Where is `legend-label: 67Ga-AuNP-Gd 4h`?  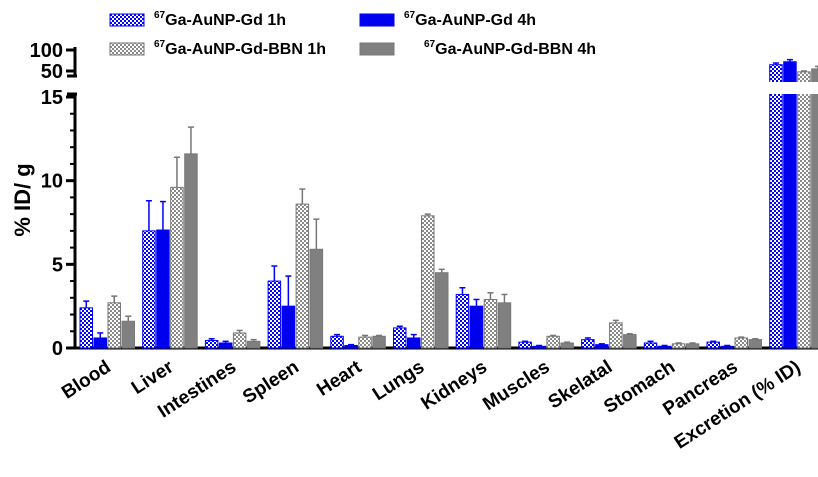 legend-label: 67Ga-AuNP-Gd 4h is located at coordinates (470, 19).